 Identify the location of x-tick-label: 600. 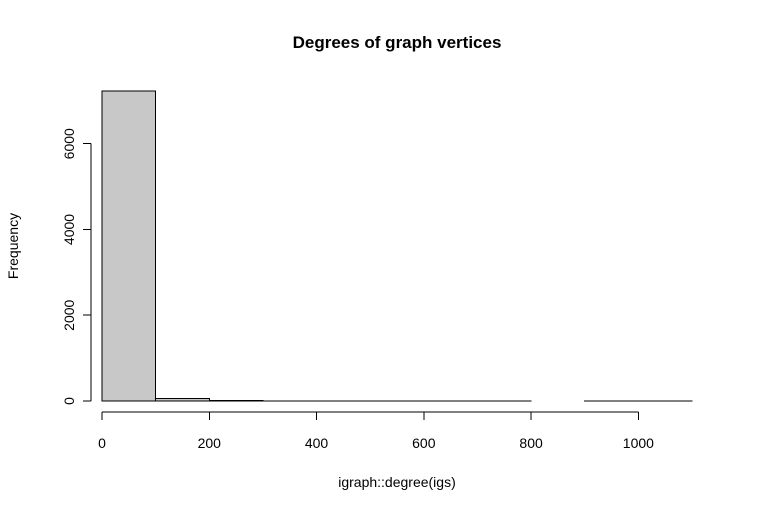
(424, 443).